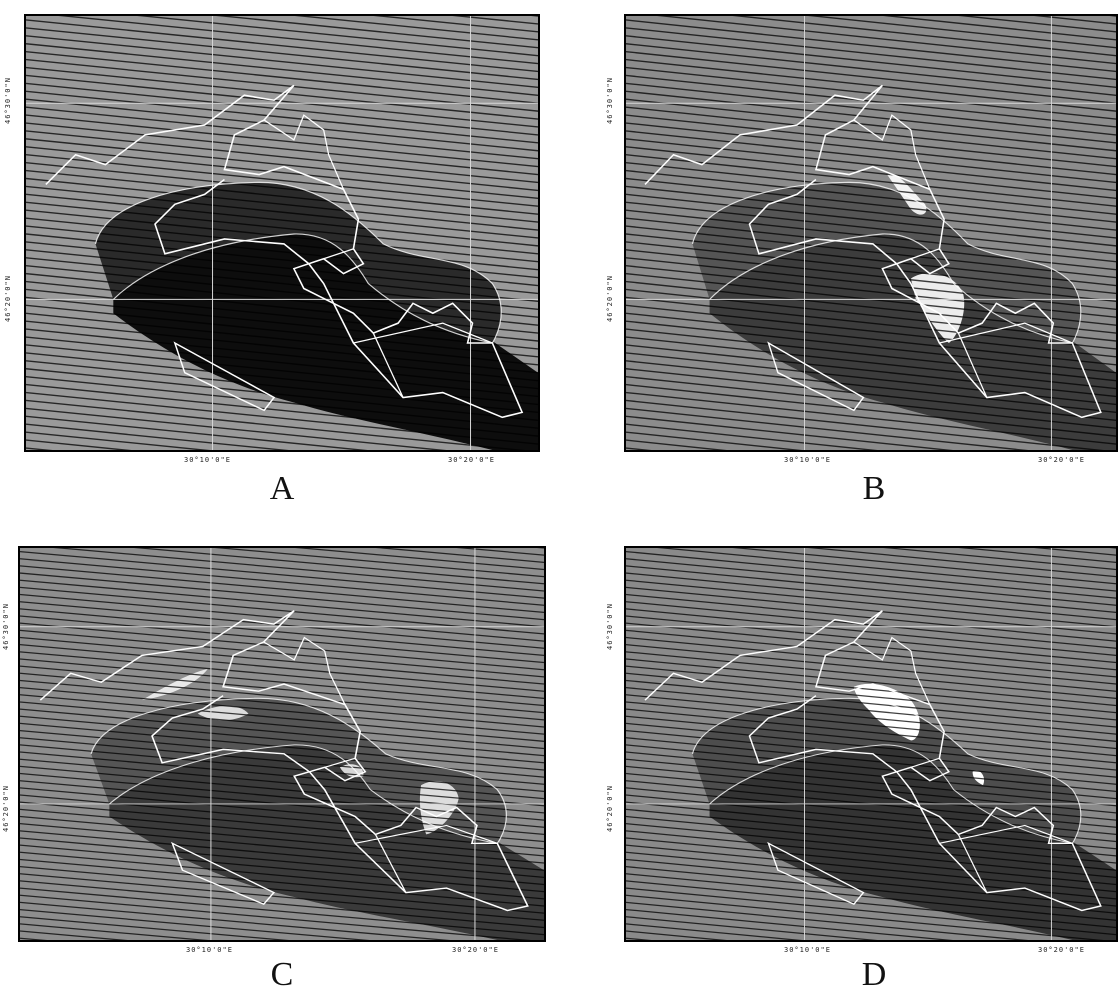  Describe the element at coordinates (6, 626) in the screenshot. I see `tick-y-c-1: 46°30'0"N` at that location.